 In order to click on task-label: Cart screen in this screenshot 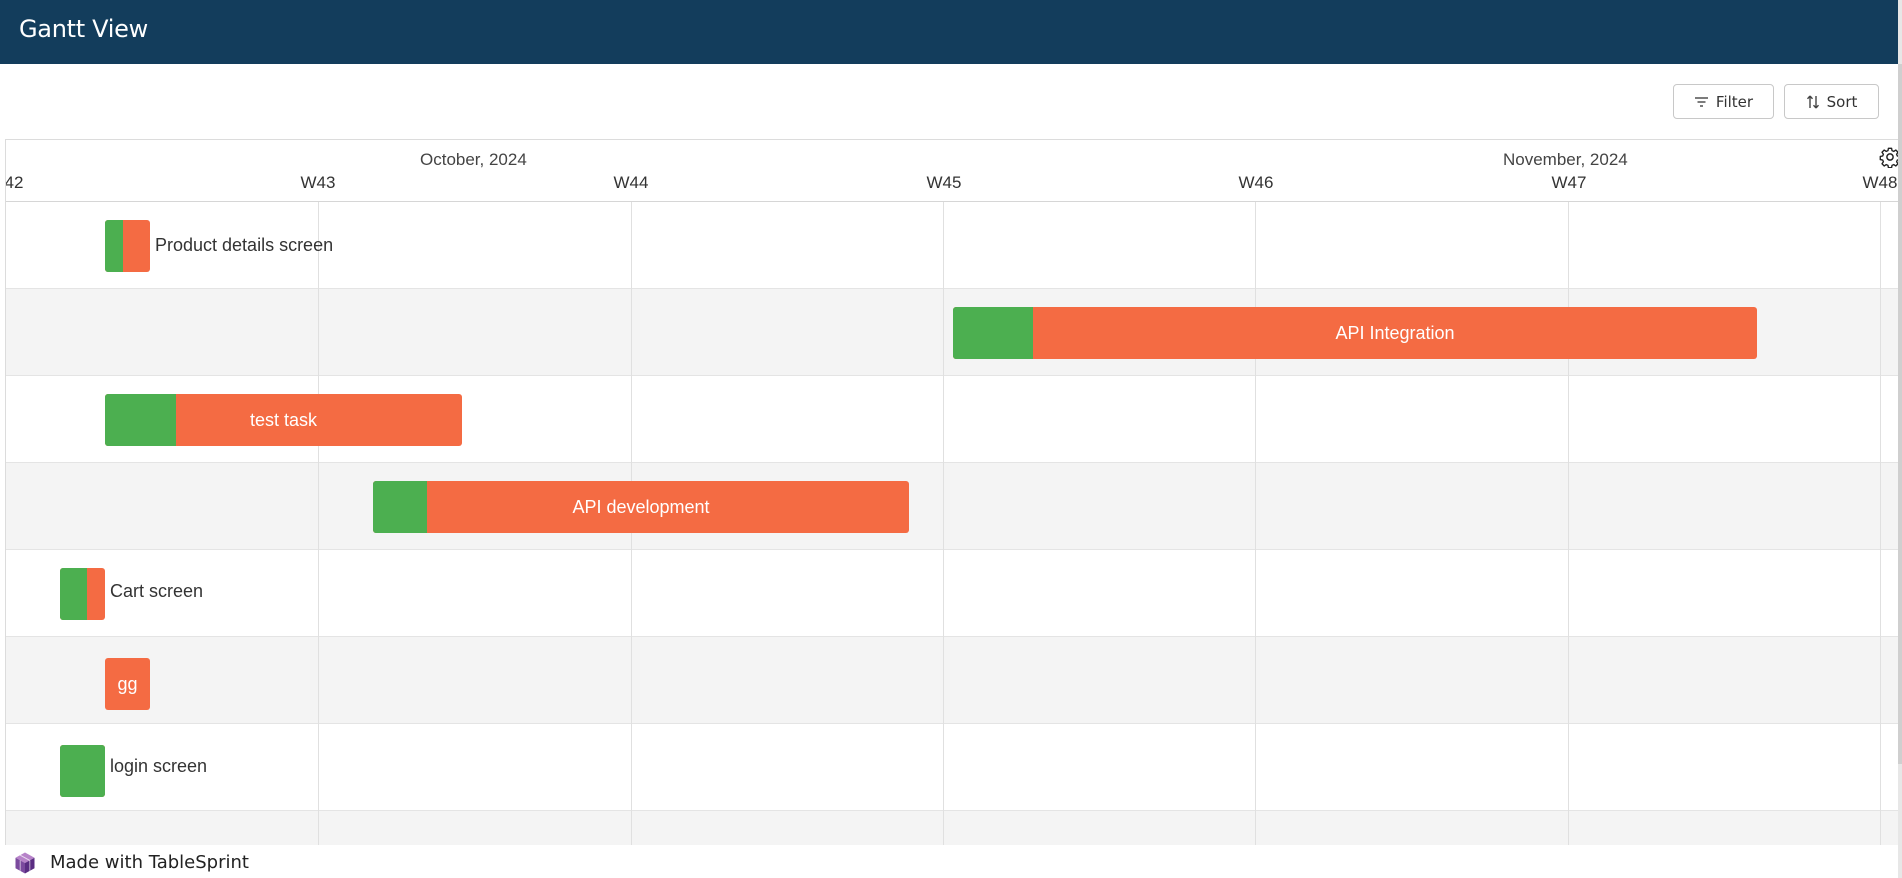, I will do `click(157, 591)`.